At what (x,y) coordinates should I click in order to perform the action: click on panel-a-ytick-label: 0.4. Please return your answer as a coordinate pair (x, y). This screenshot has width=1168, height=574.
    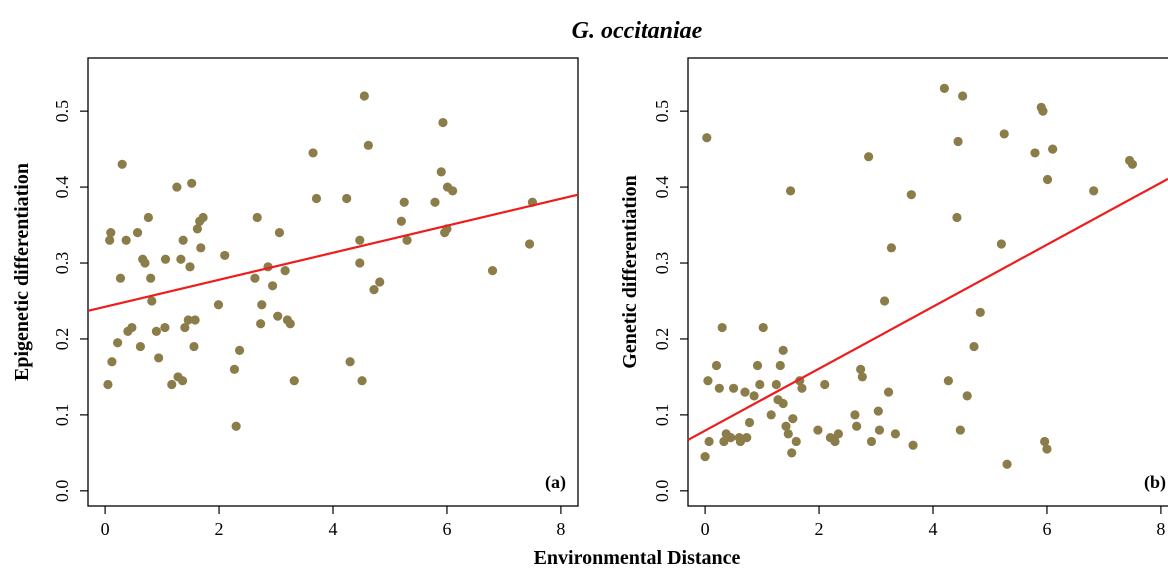
    Looking at the image, I should click on (62, 187).